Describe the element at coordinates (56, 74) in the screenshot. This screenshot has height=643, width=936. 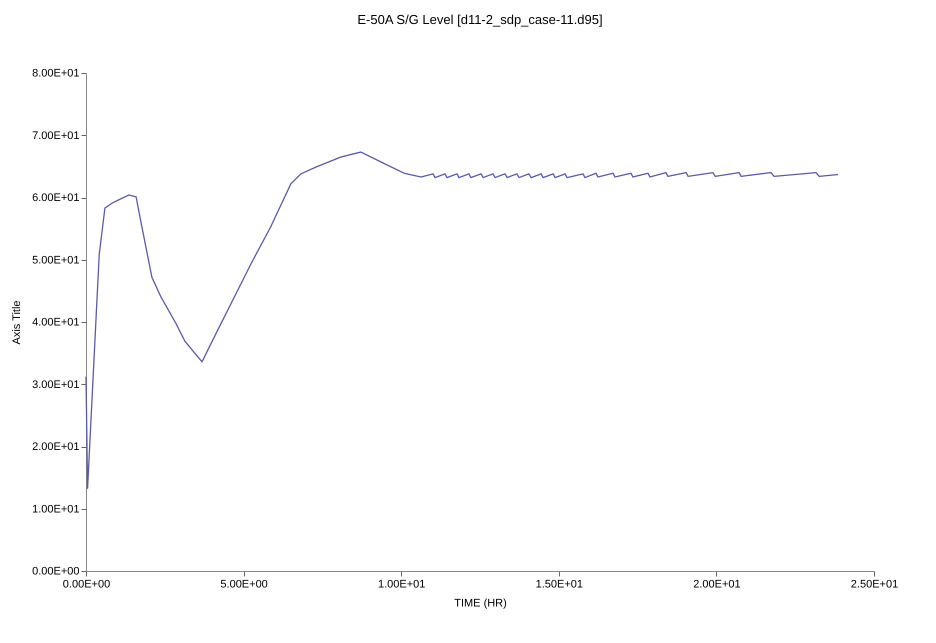
I see `y-tick-label: 8.00E+01` at that location.